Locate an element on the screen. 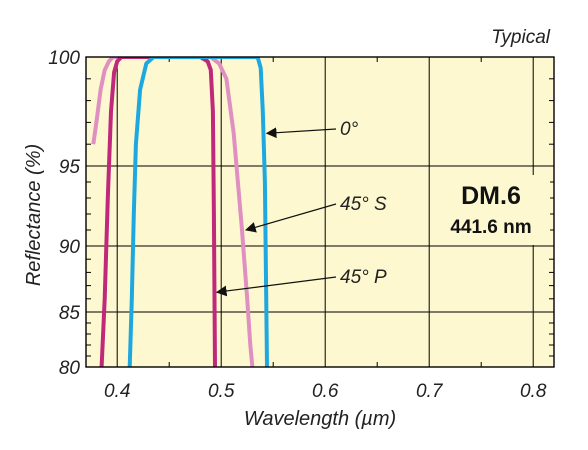 Image resolution: width=588 pixels, height=450 pixels. x-tick-labels: 0.4 0.5 0.6 0.7 0.8 is located at coordinates (325, 391).